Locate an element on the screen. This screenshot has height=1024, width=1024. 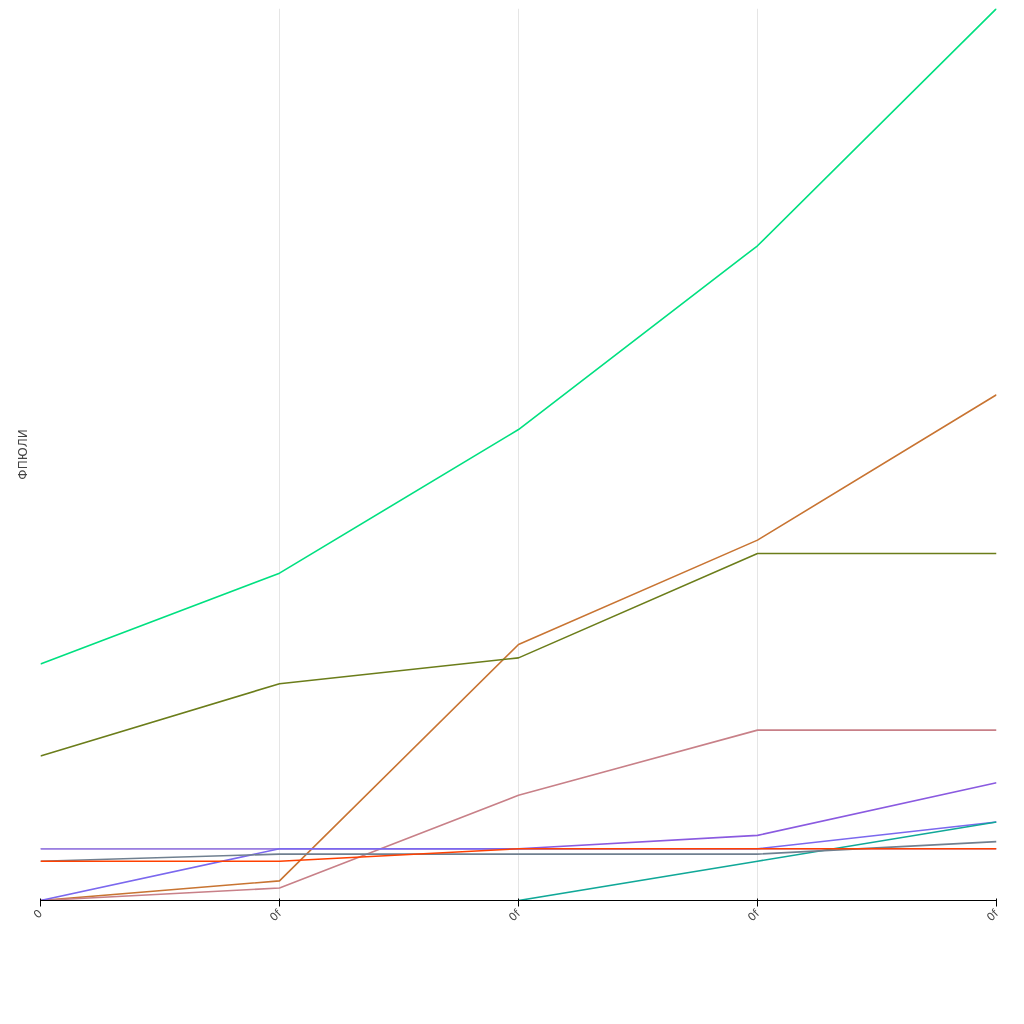
y-axis-title: ФПЮЛИ is located at coordinates (22, 454).